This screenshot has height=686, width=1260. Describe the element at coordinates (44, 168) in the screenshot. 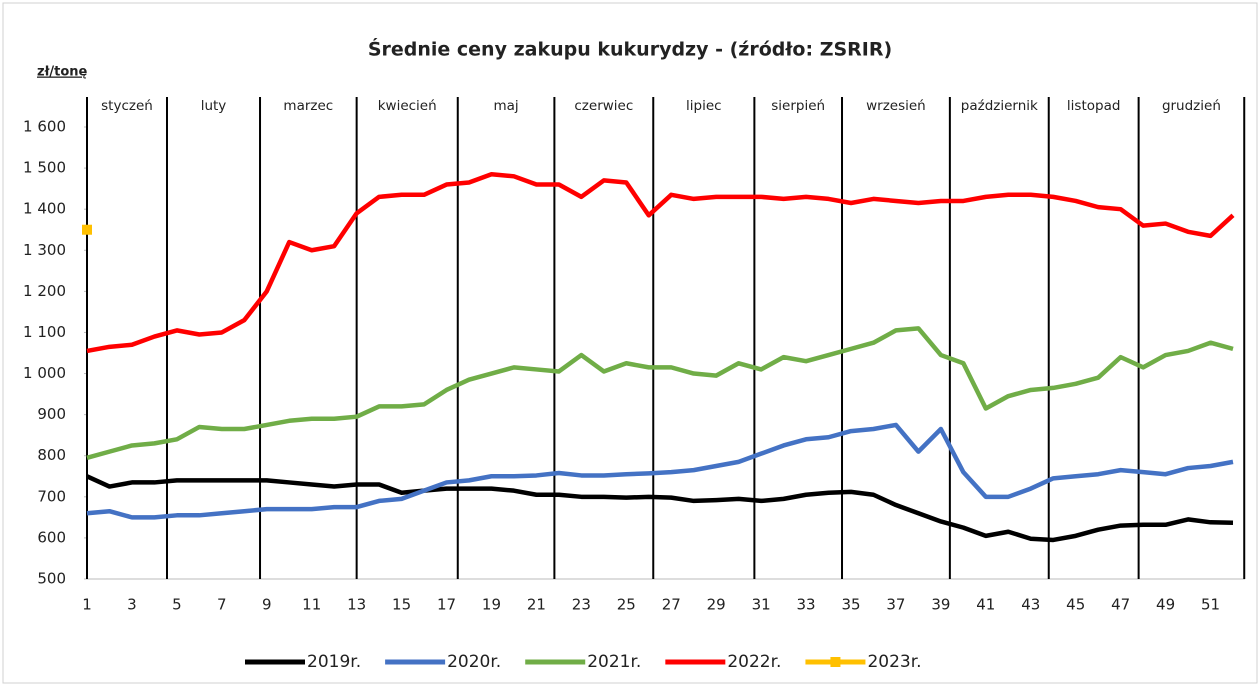

I see `y-tick-label: 1 500` at that location.